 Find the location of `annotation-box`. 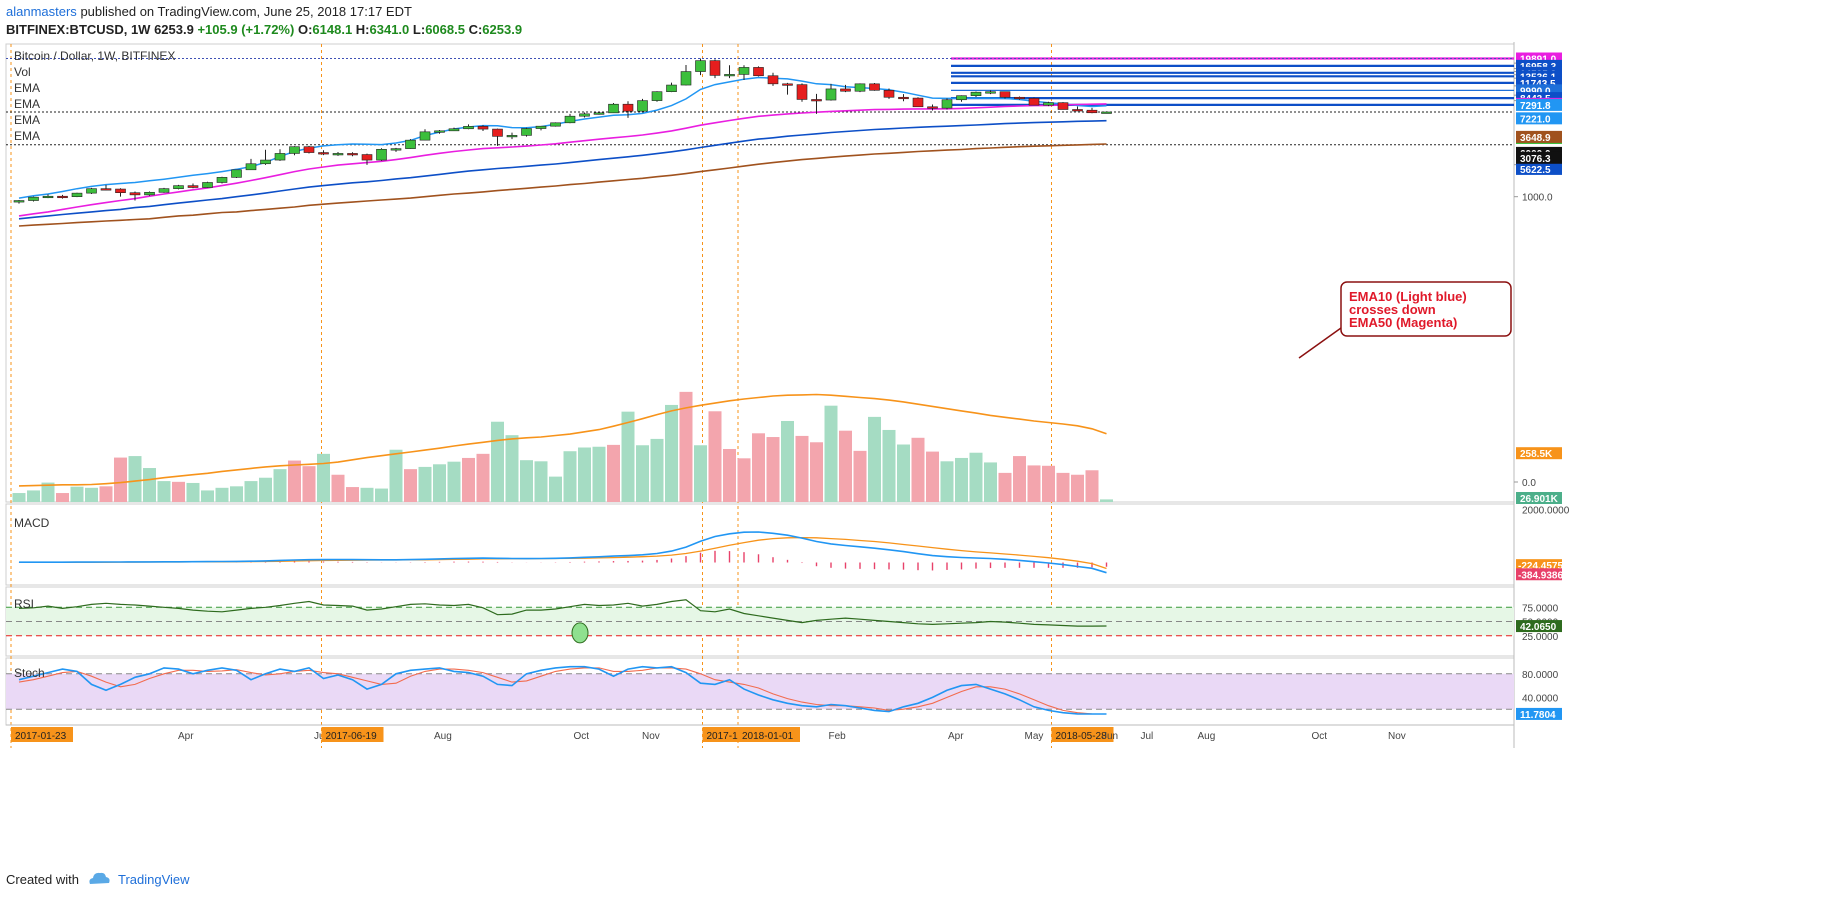

annotation-box is located at coordinates (1426, 309).